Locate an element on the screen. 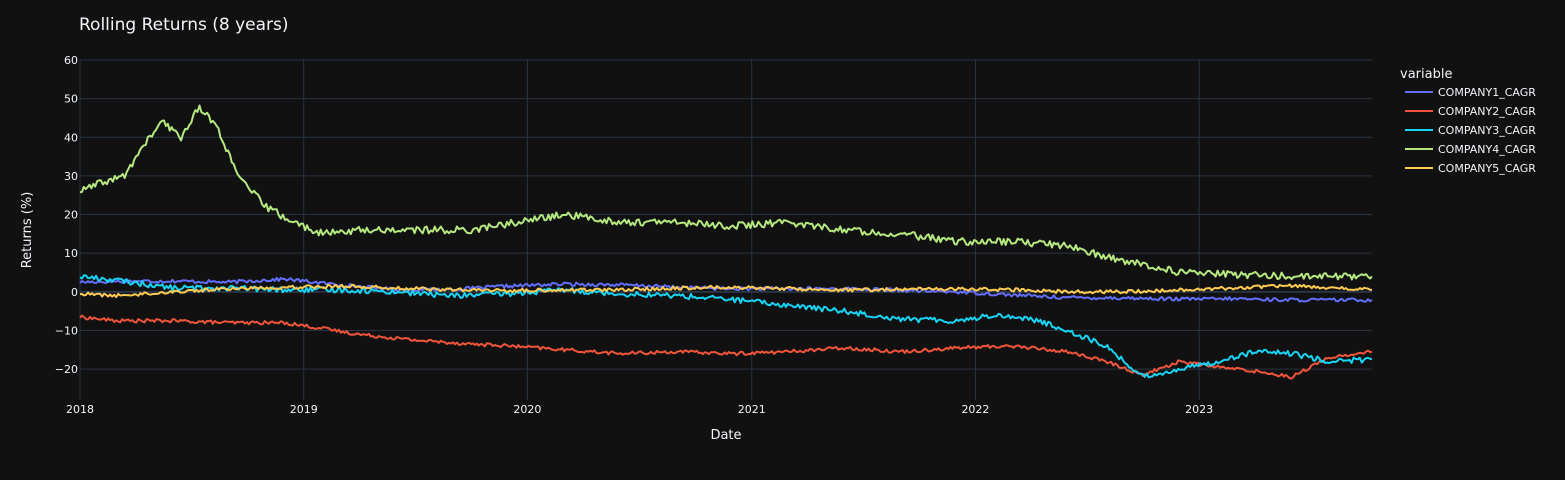  y-tick-label: 0 is located at coordinates (74, 292).